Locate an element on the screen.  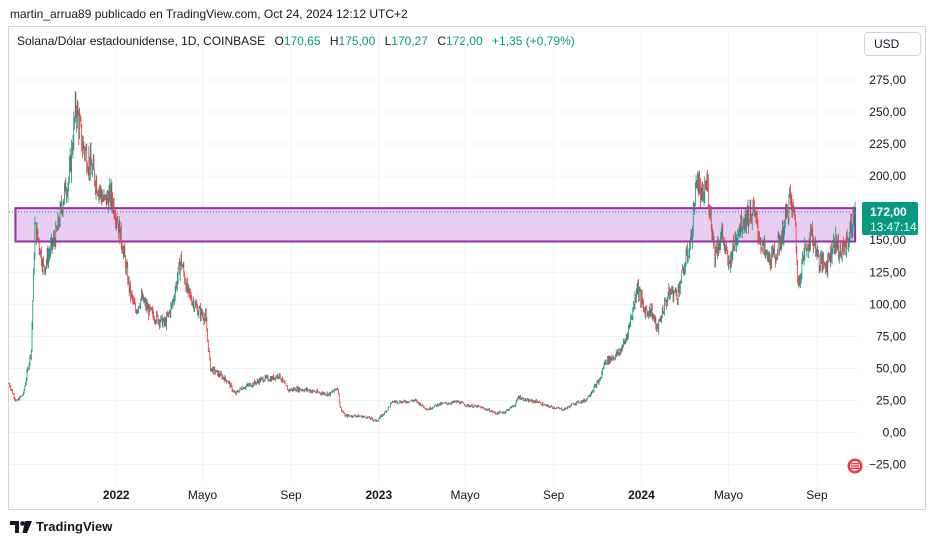
last-price-tag: 172,00 13:47:14 is located at coordinates (463, 218).